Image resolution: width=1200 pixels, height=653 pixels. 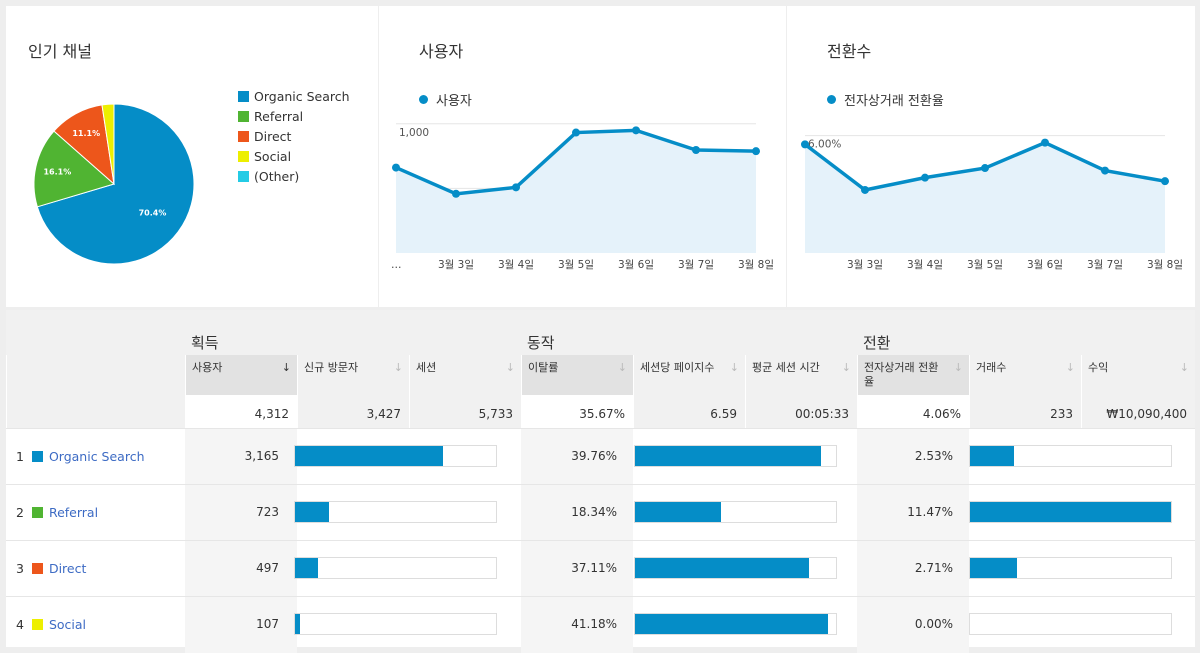 I want to click on users-bar, so click(x=395, y=512).